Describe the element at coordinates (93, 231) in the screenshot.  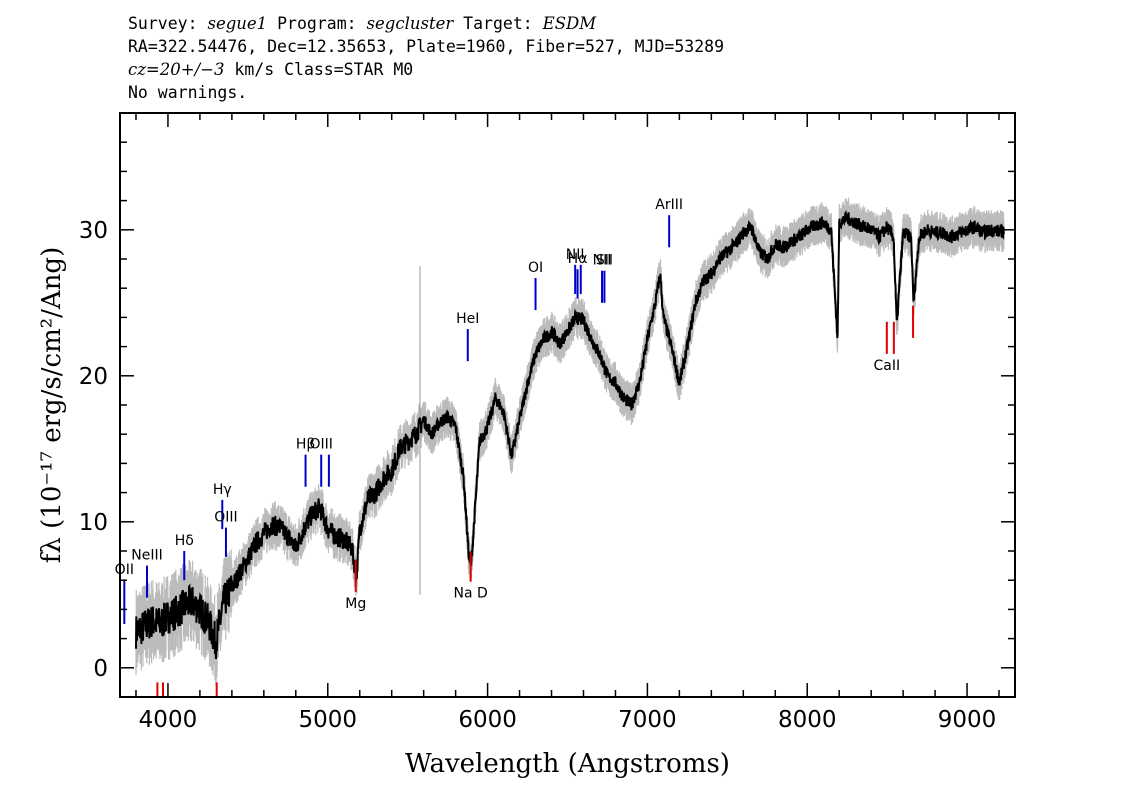
I see `y-tick-label: 30` at that location.